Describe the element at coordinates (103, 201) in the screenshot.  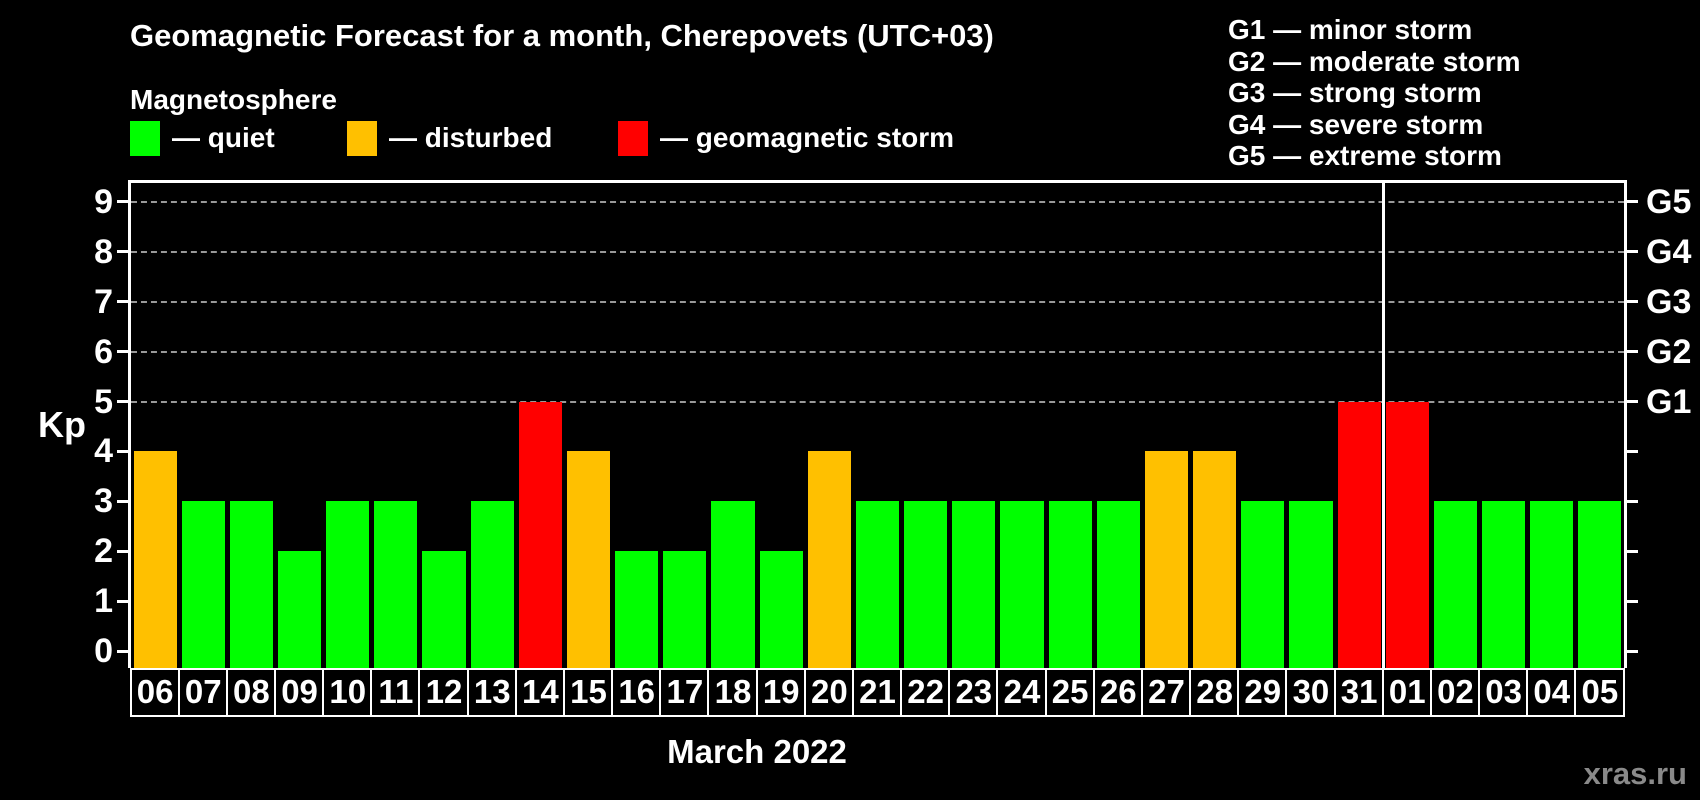
I see `y-tick-label-9: 9` at that location.